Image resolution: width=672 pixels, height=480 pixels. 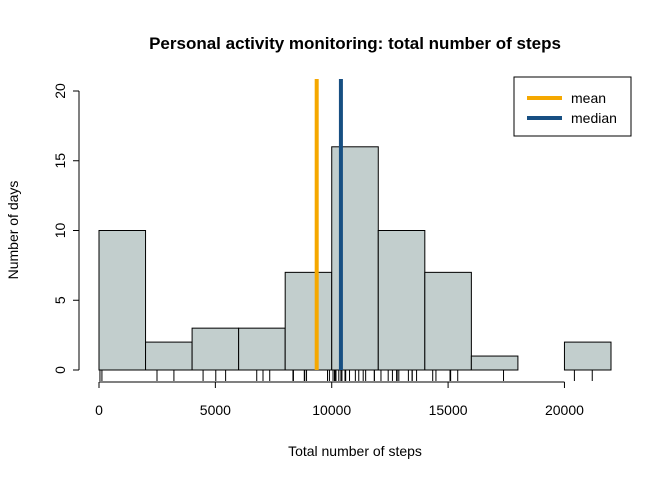 I want to click on legend-label-median: median, so click(x=594, y=118).